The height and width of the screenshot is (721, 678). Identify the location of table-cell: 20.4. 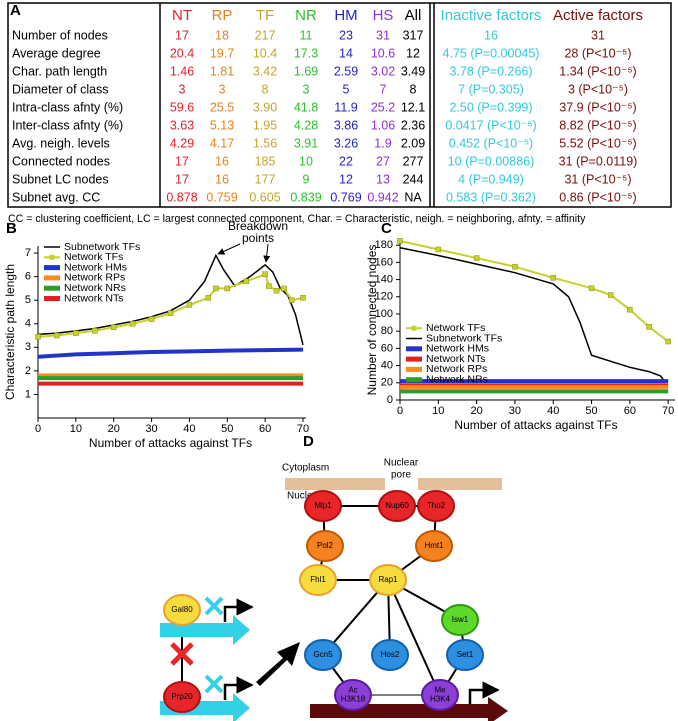
(182, 53).